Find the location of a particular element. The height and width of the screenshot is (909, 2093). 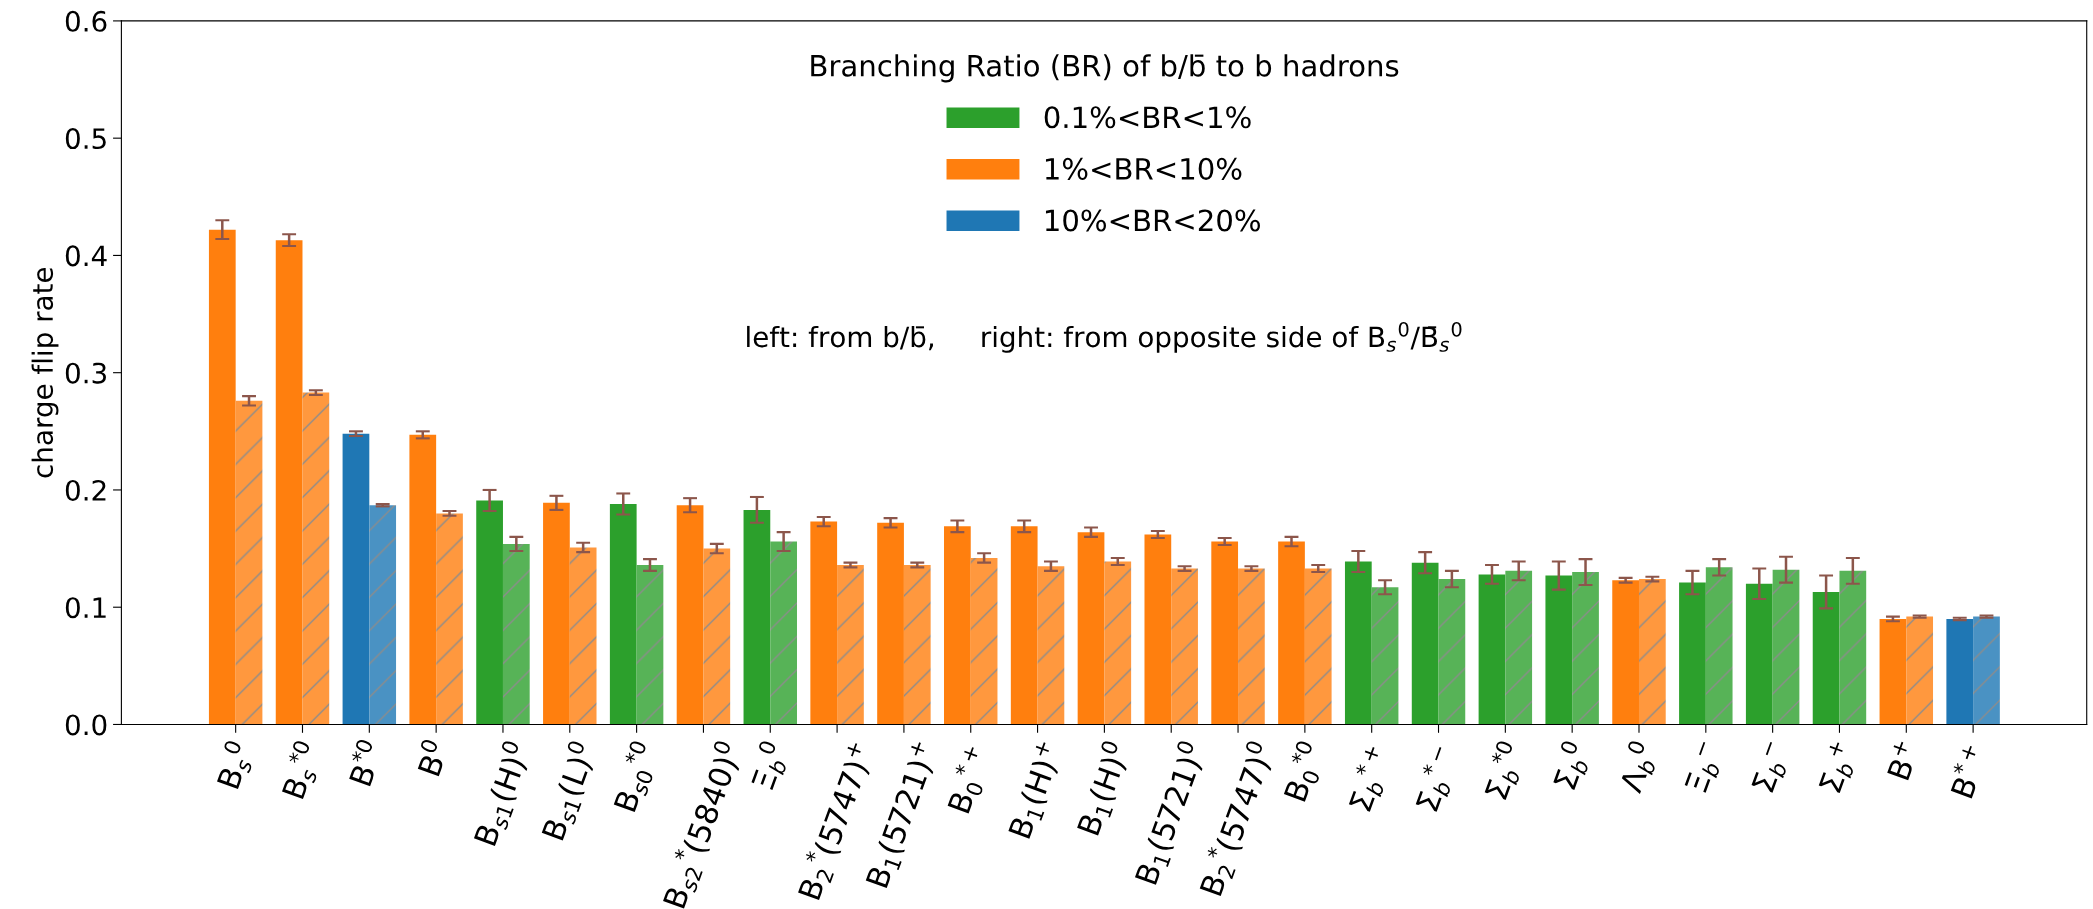

y-tick-label: 0.5 is located at coordinates (85, 139).